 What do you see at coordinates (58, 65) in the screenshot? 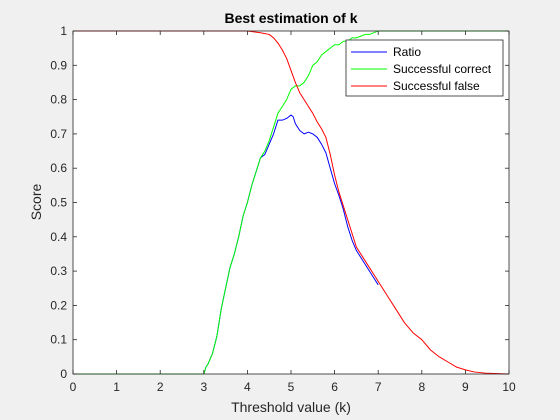
I see `y-tick-label: 0.9` at bounding box center [58, 65].